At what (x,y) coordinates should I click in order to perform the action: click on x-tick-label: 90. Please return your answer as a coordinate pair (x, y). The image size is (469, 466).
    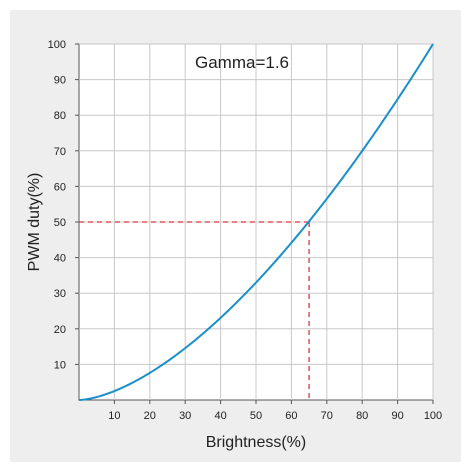
    Looking at the image, I should click on (397, 416).